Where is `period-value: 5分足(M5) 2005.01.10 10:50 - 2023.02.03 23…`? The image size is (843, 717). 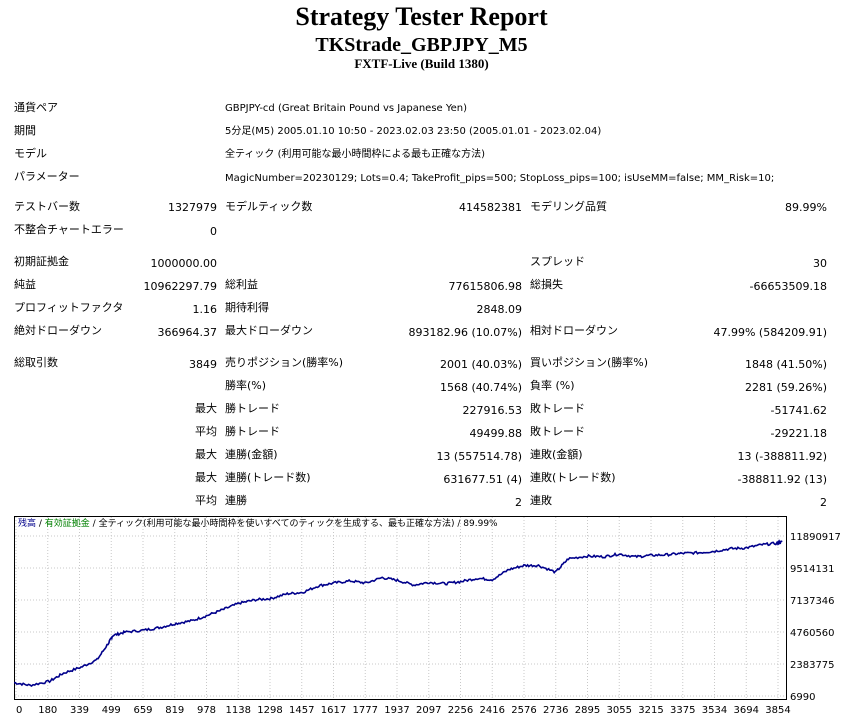 period-value: 5分足(M5) 2005.01.10 10:50 - 2023.02.03 23… is located at coordinates (413, 131).